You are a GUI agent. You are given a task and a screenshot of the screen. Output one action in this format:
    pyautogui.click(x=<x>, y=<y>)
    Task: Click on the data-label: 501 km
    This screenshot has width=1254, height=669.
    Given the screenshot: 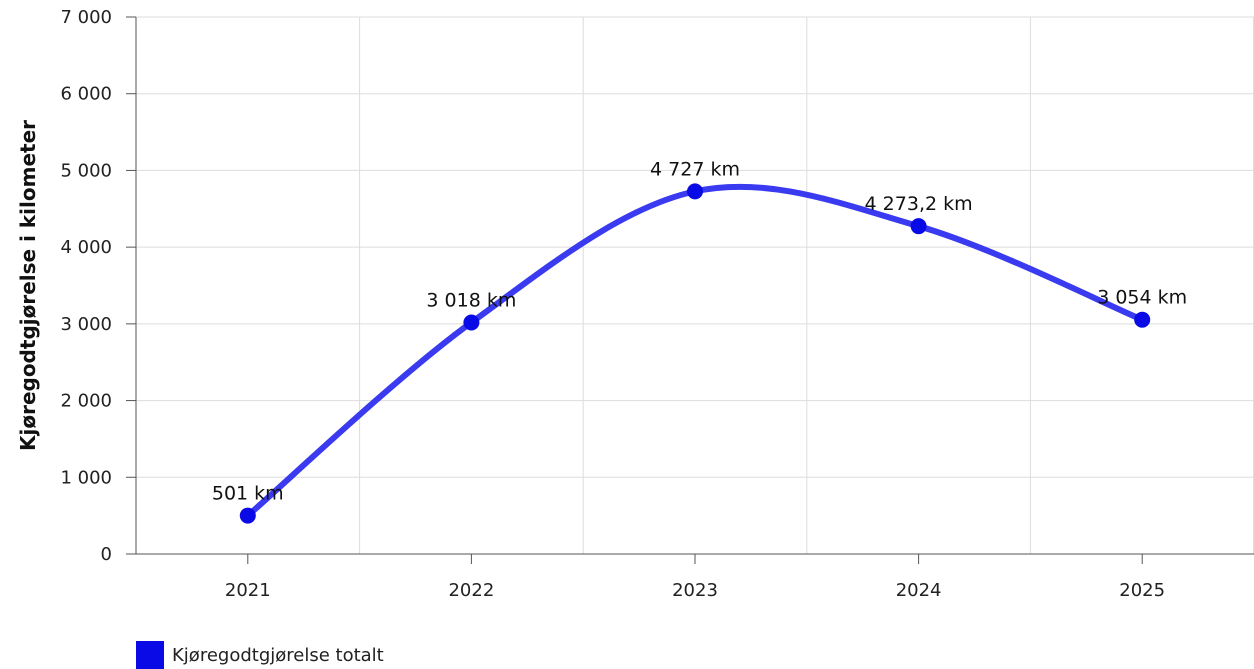 What is the action you would take?
    pyautogui.click(x=248, y=494)
    